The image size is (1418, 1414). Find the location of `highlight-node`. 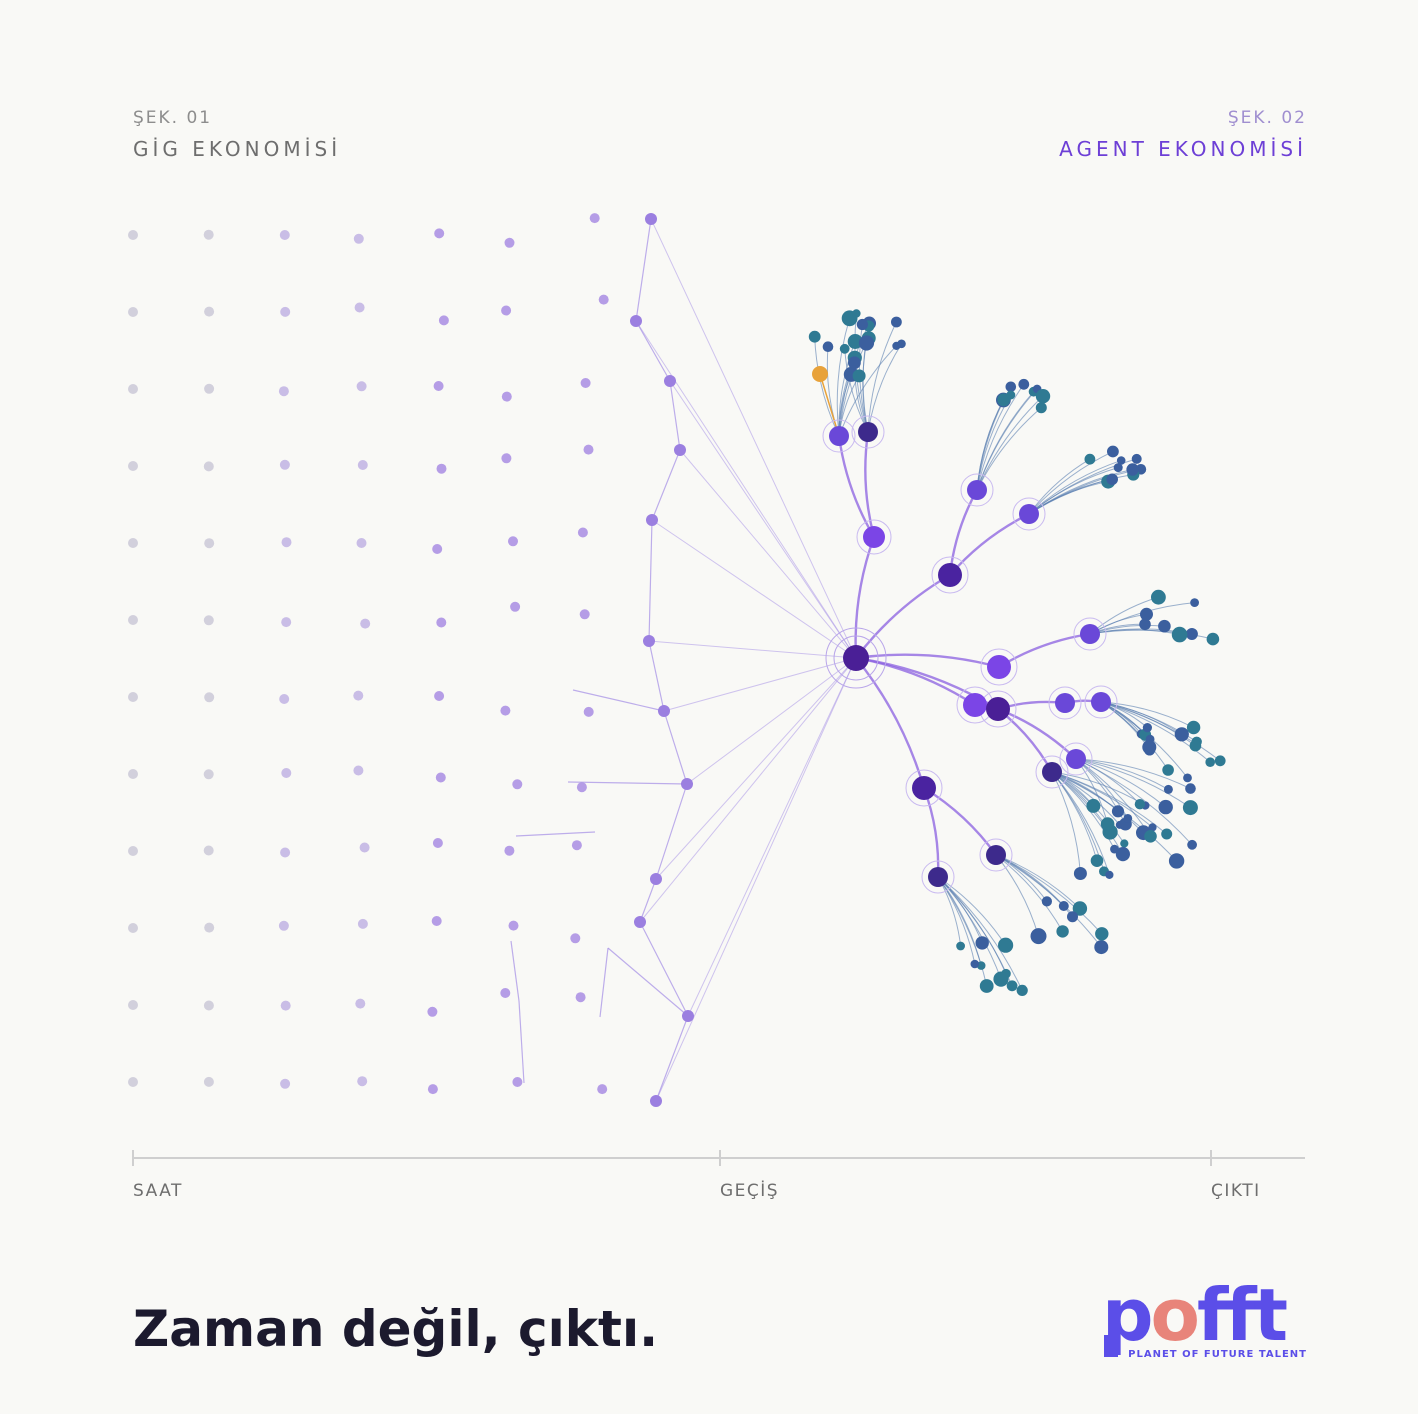

highlight-node is located at coordinates (820, 374).